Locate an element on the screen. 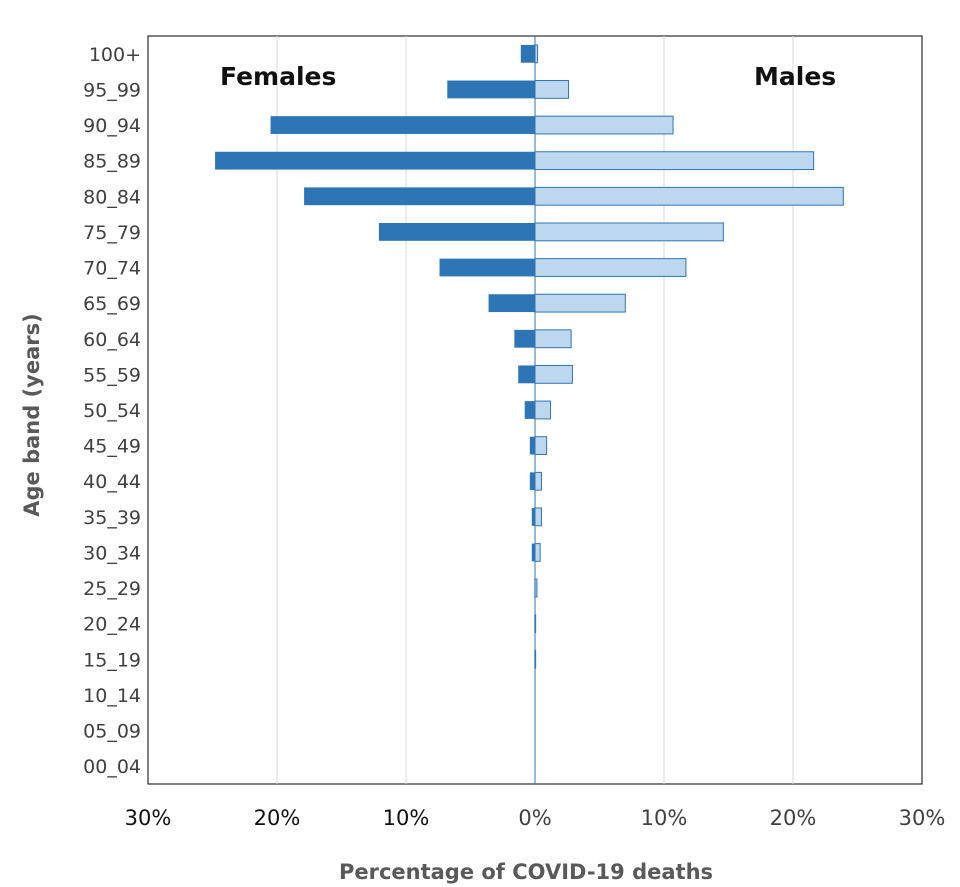  y-tick-label: 70_74 is located at coordinates (112, 269).